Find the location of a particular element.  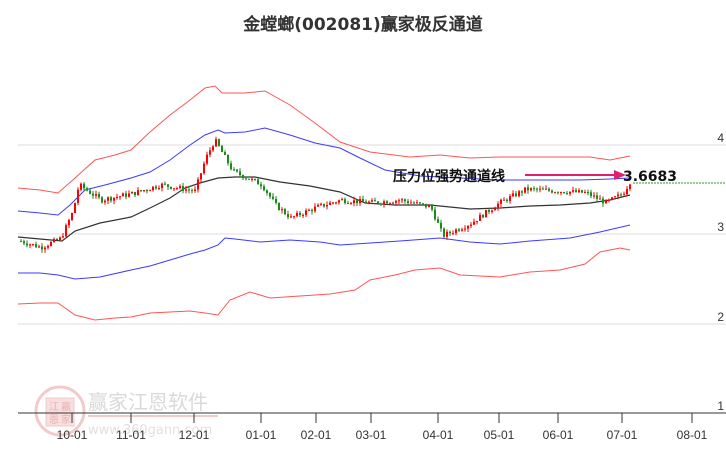

watermark: 江 赢 恩 家 赢家江恩软件 www.360gann.com is located at coordinates (126, 411).